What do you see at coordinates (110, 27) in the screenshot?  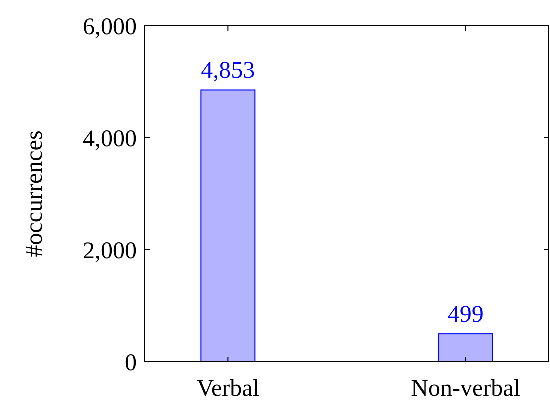 I see `y-tick-label: 6,000` at bounding box center [110, 27].